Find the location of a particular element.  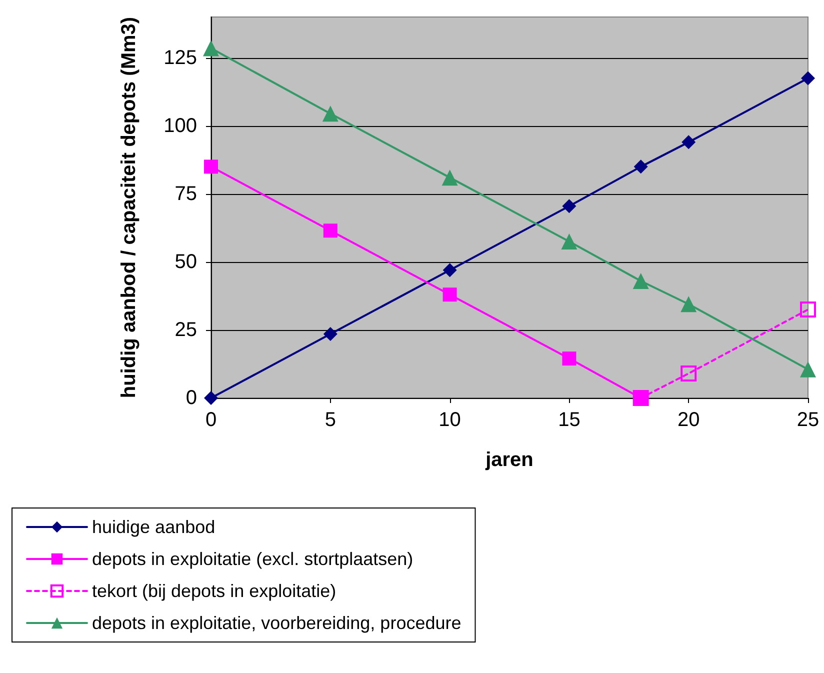

x-tick-label: 5 is located at coordinates (330, 420).